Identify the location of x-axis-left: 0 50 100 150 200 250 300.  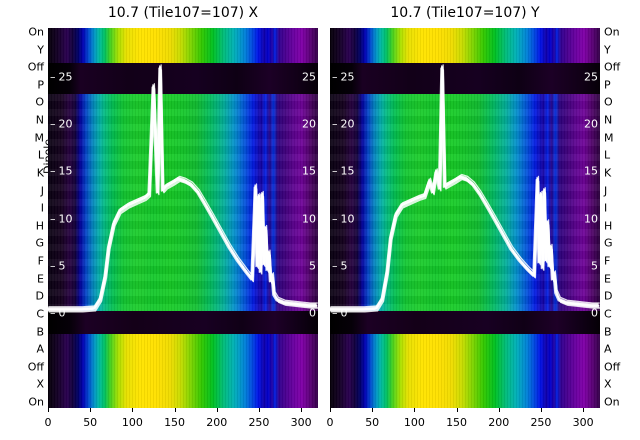
(181, 423).